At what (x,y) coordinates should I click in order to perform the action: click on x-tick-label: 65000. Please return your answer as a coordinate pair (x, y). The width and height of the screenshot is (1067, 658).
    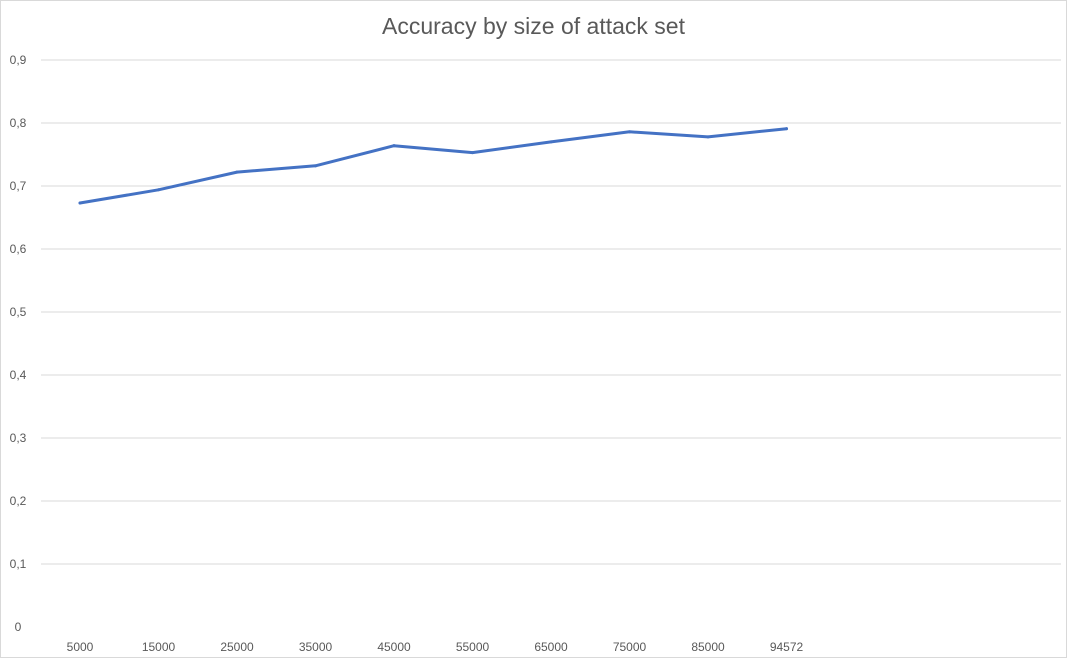
    Looking at the image, I should click on (551, 647).